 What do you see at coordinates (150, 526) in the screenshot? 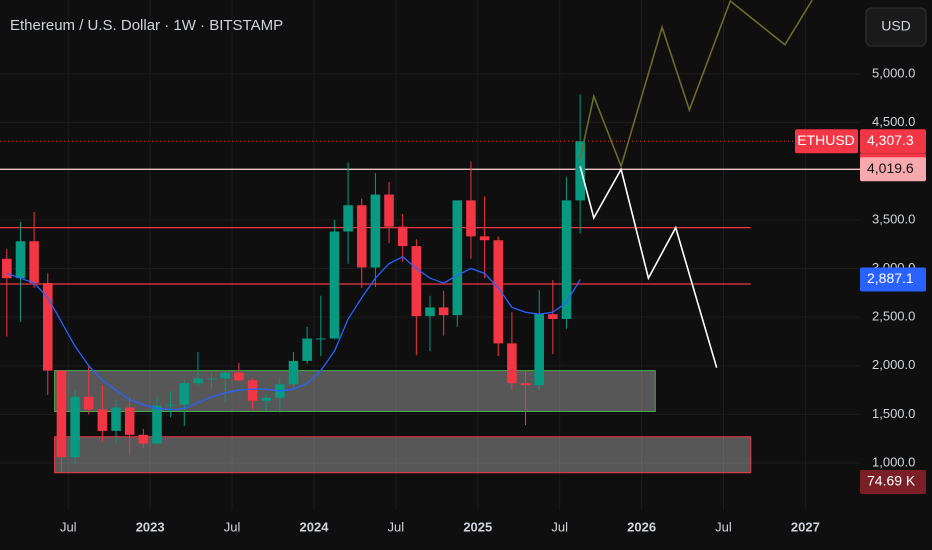
I see `x-tick-label: 2023` at bounding box center [150, 526].